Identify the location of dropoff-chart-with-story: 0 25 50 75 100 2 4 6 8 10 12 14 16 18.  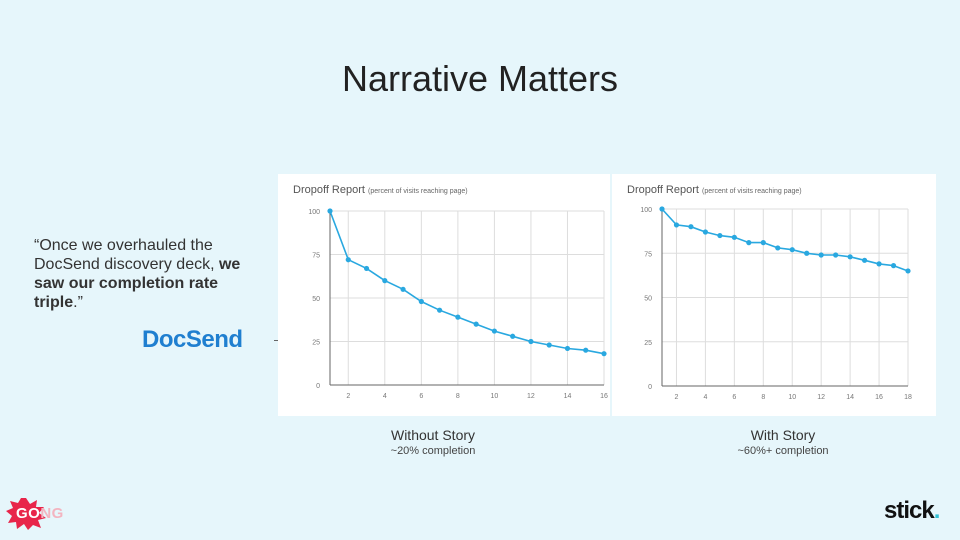
(776, 303).